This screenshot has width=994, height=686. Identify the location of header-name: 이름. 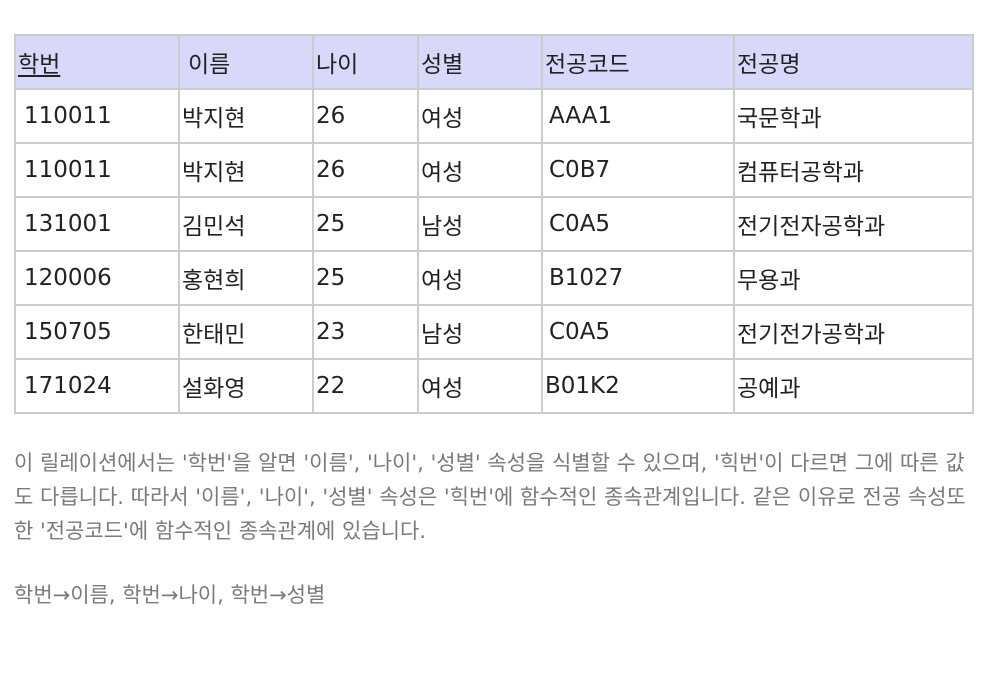
(246, 62).